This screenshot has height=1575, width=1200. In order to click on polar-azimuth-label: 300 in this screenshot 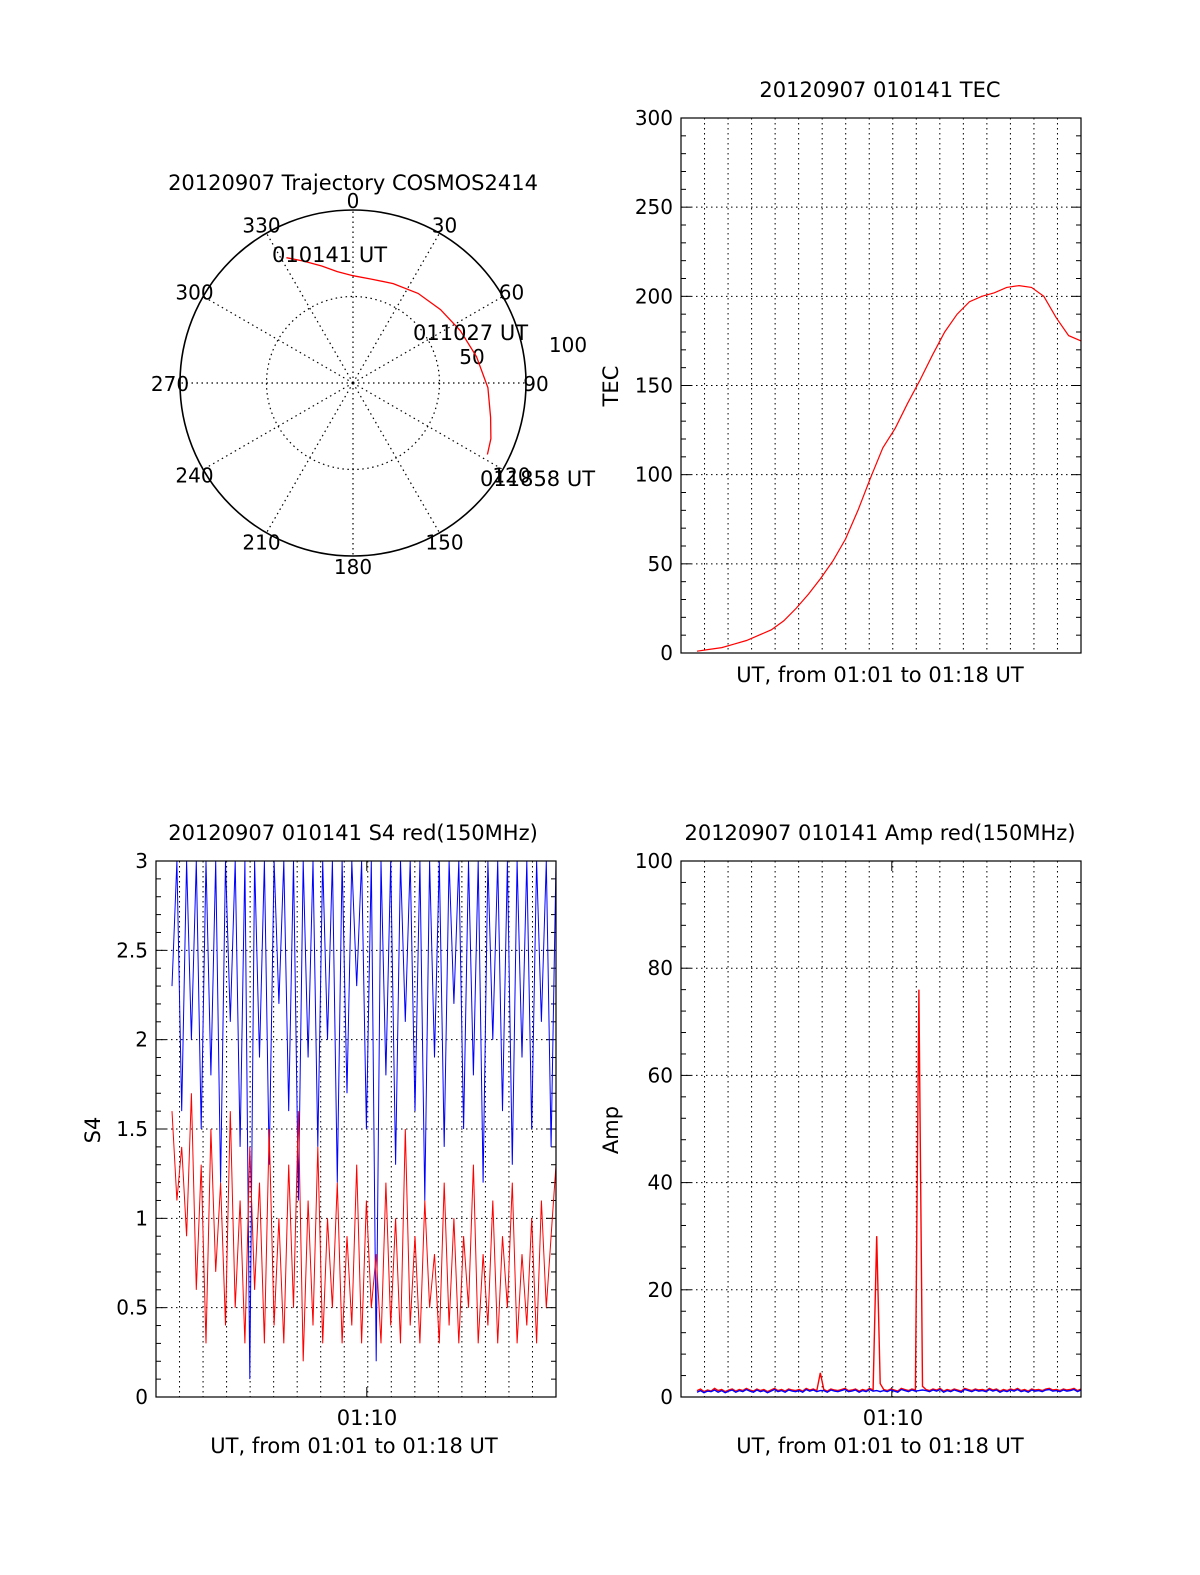, I will do `click(194, 293)`.